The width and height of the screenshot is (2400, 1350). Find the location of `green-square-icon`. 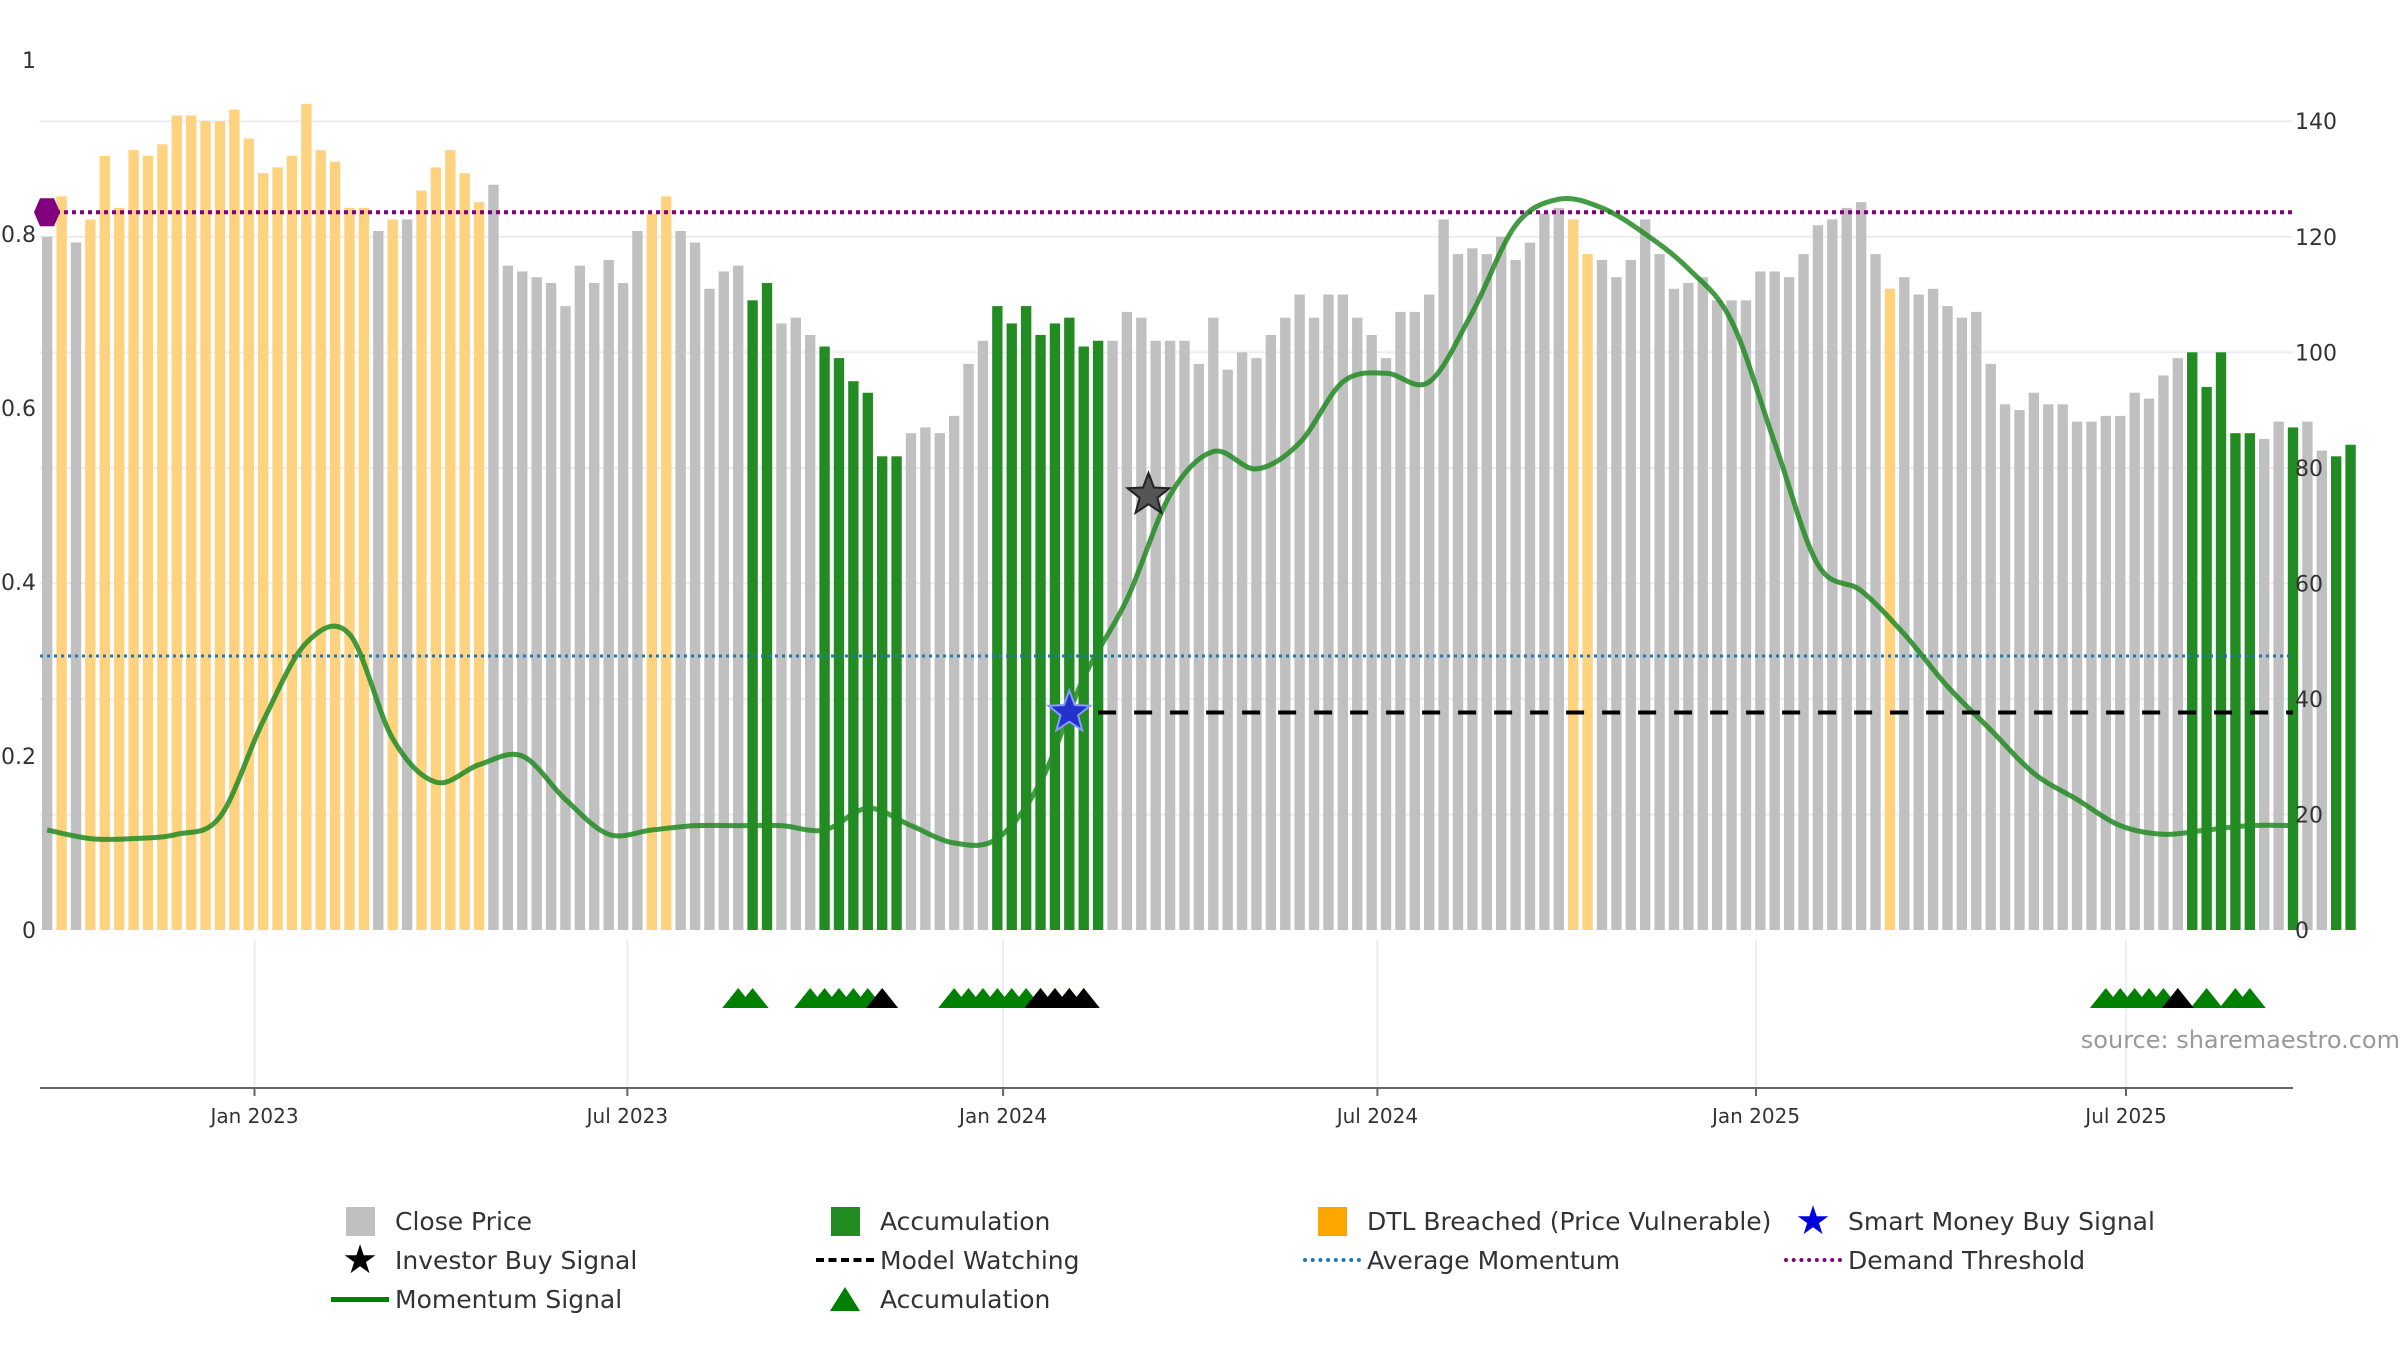

green-square-icon is located at coordinates (845, 1221).